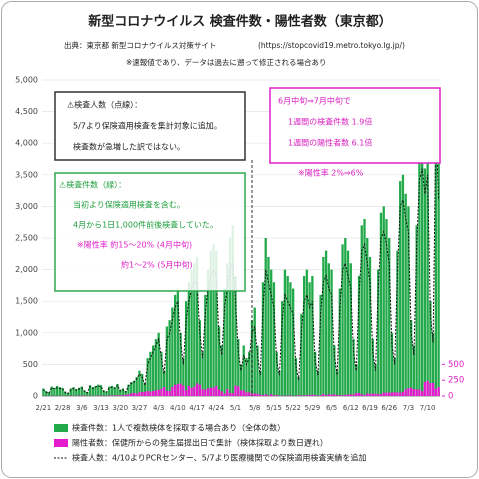 The height and width of the screenshot is (479, 479). What do you see at coordinates (331, 408) in the screenshot?
I see `x-tick-label: 6/5` at bounding box center [331, 408].